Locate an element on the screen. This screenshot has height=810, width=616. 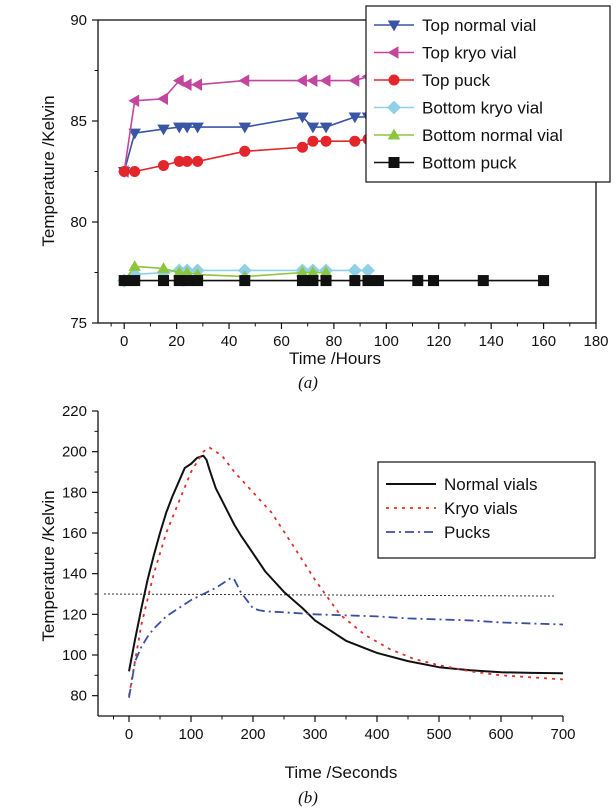
chart-b-xtick-label: 700 is located at coordinates (562, 734).